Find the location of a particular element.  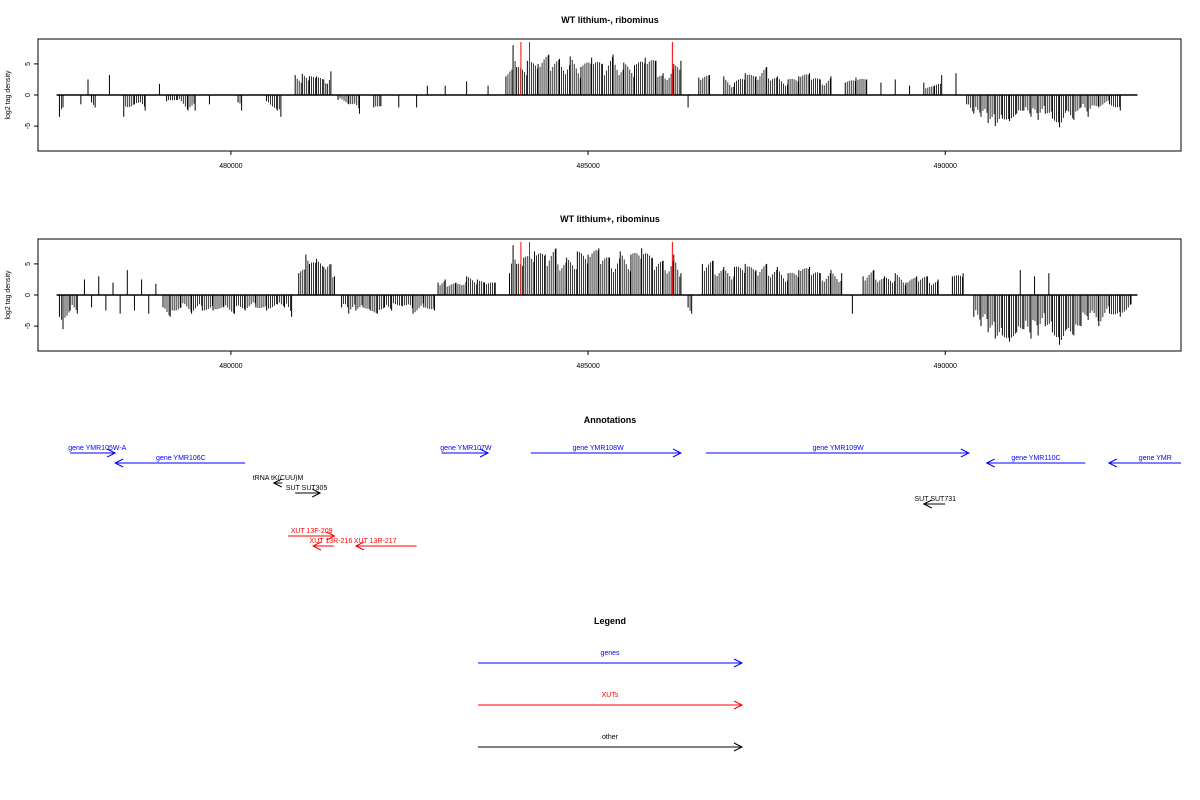

feature-label: SUT SUT731 is located at coordinates (936, 499).